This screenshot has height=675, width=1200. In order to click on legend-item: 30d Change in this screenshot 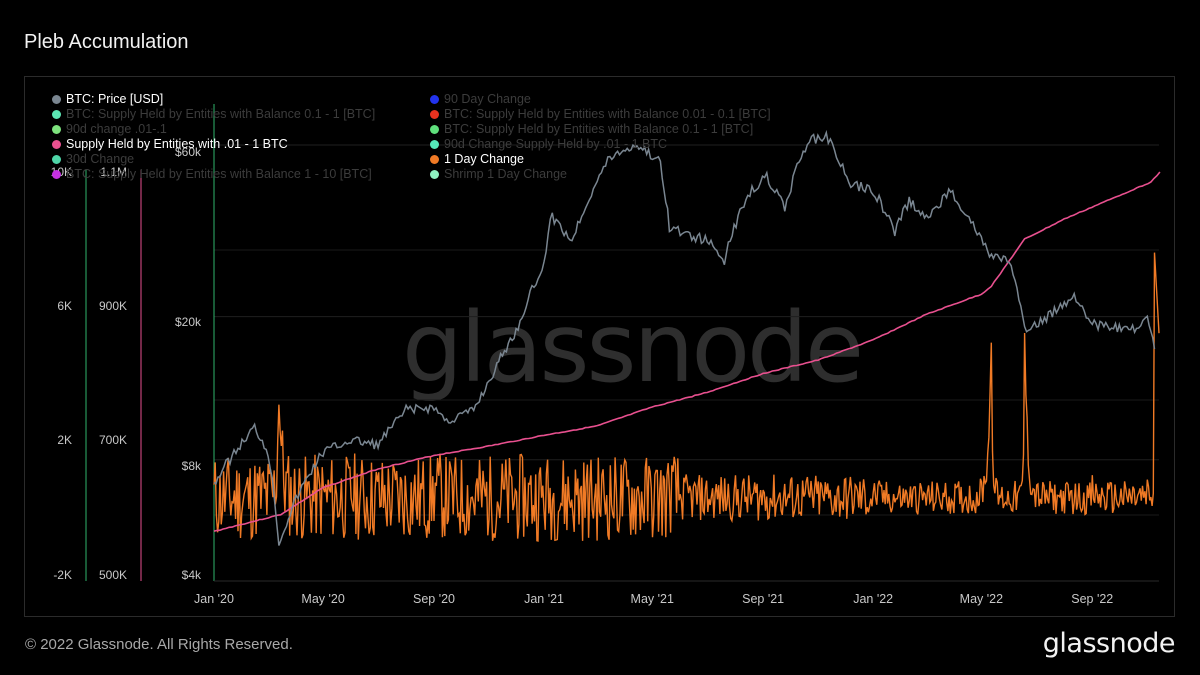, I will do `click(93, 159)`.